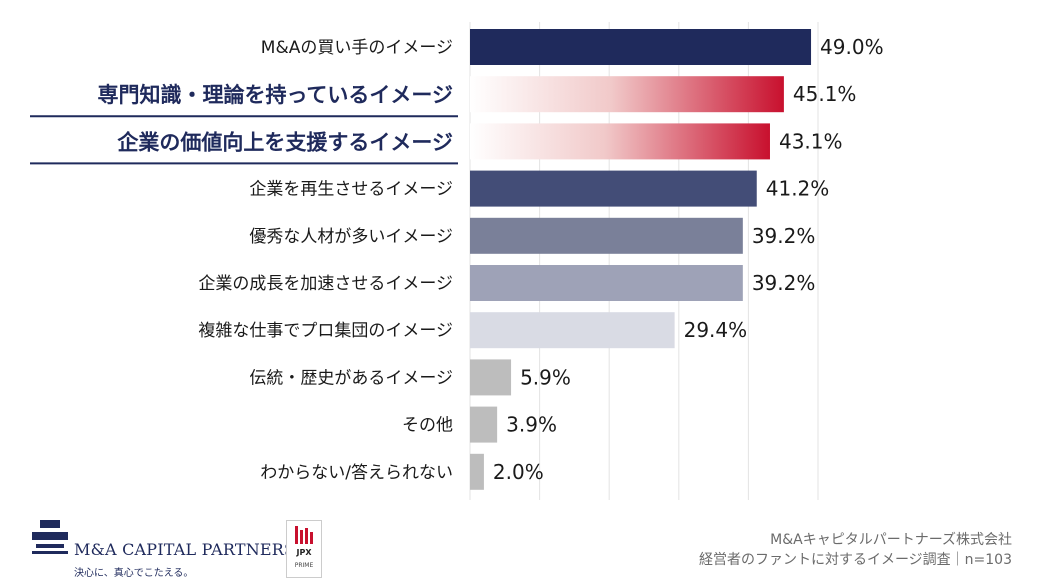 The width and height of the screenshot is (1040, 587). Describe the element at coordinates (325, 284) in the screenshot. I see `category-label: 企業の成長を加速させるイメージ` at that location.